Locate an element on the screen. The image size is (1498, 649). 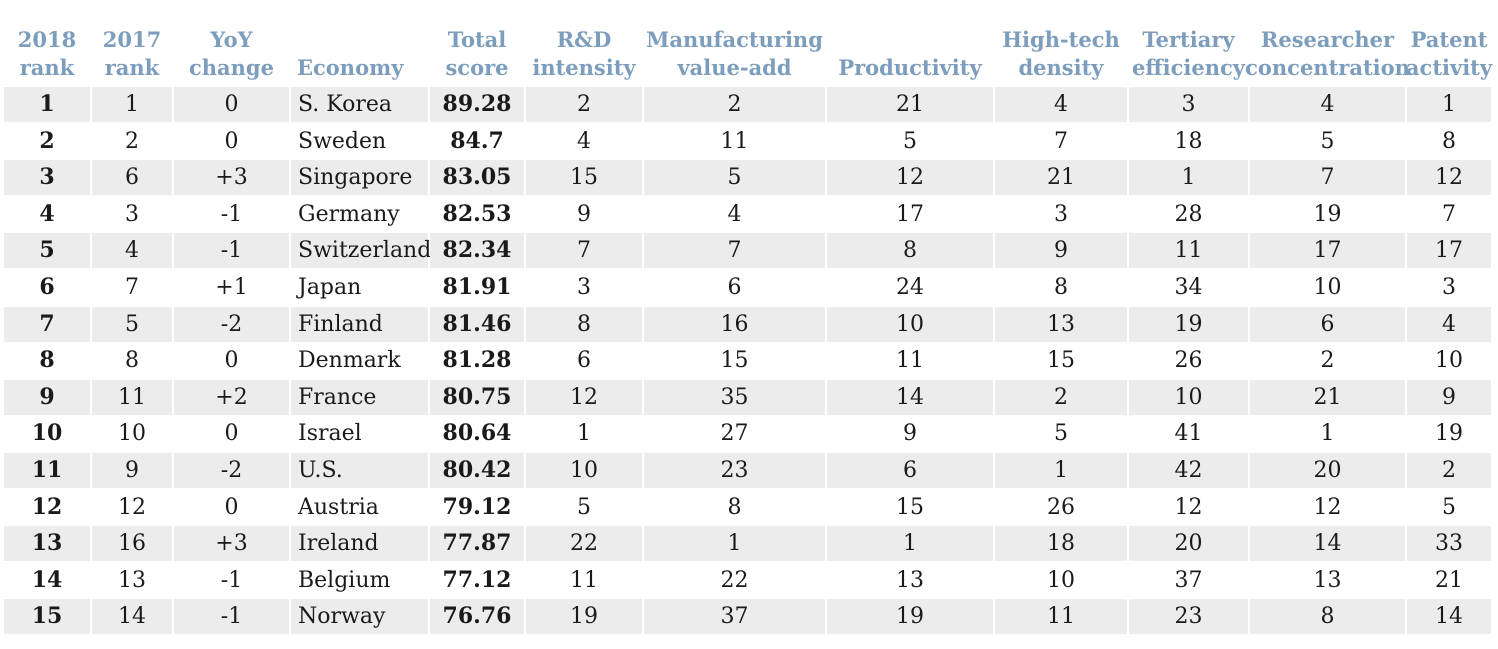
cell-manufacturing-value-add: 5 is located at coordinates (734, 178).